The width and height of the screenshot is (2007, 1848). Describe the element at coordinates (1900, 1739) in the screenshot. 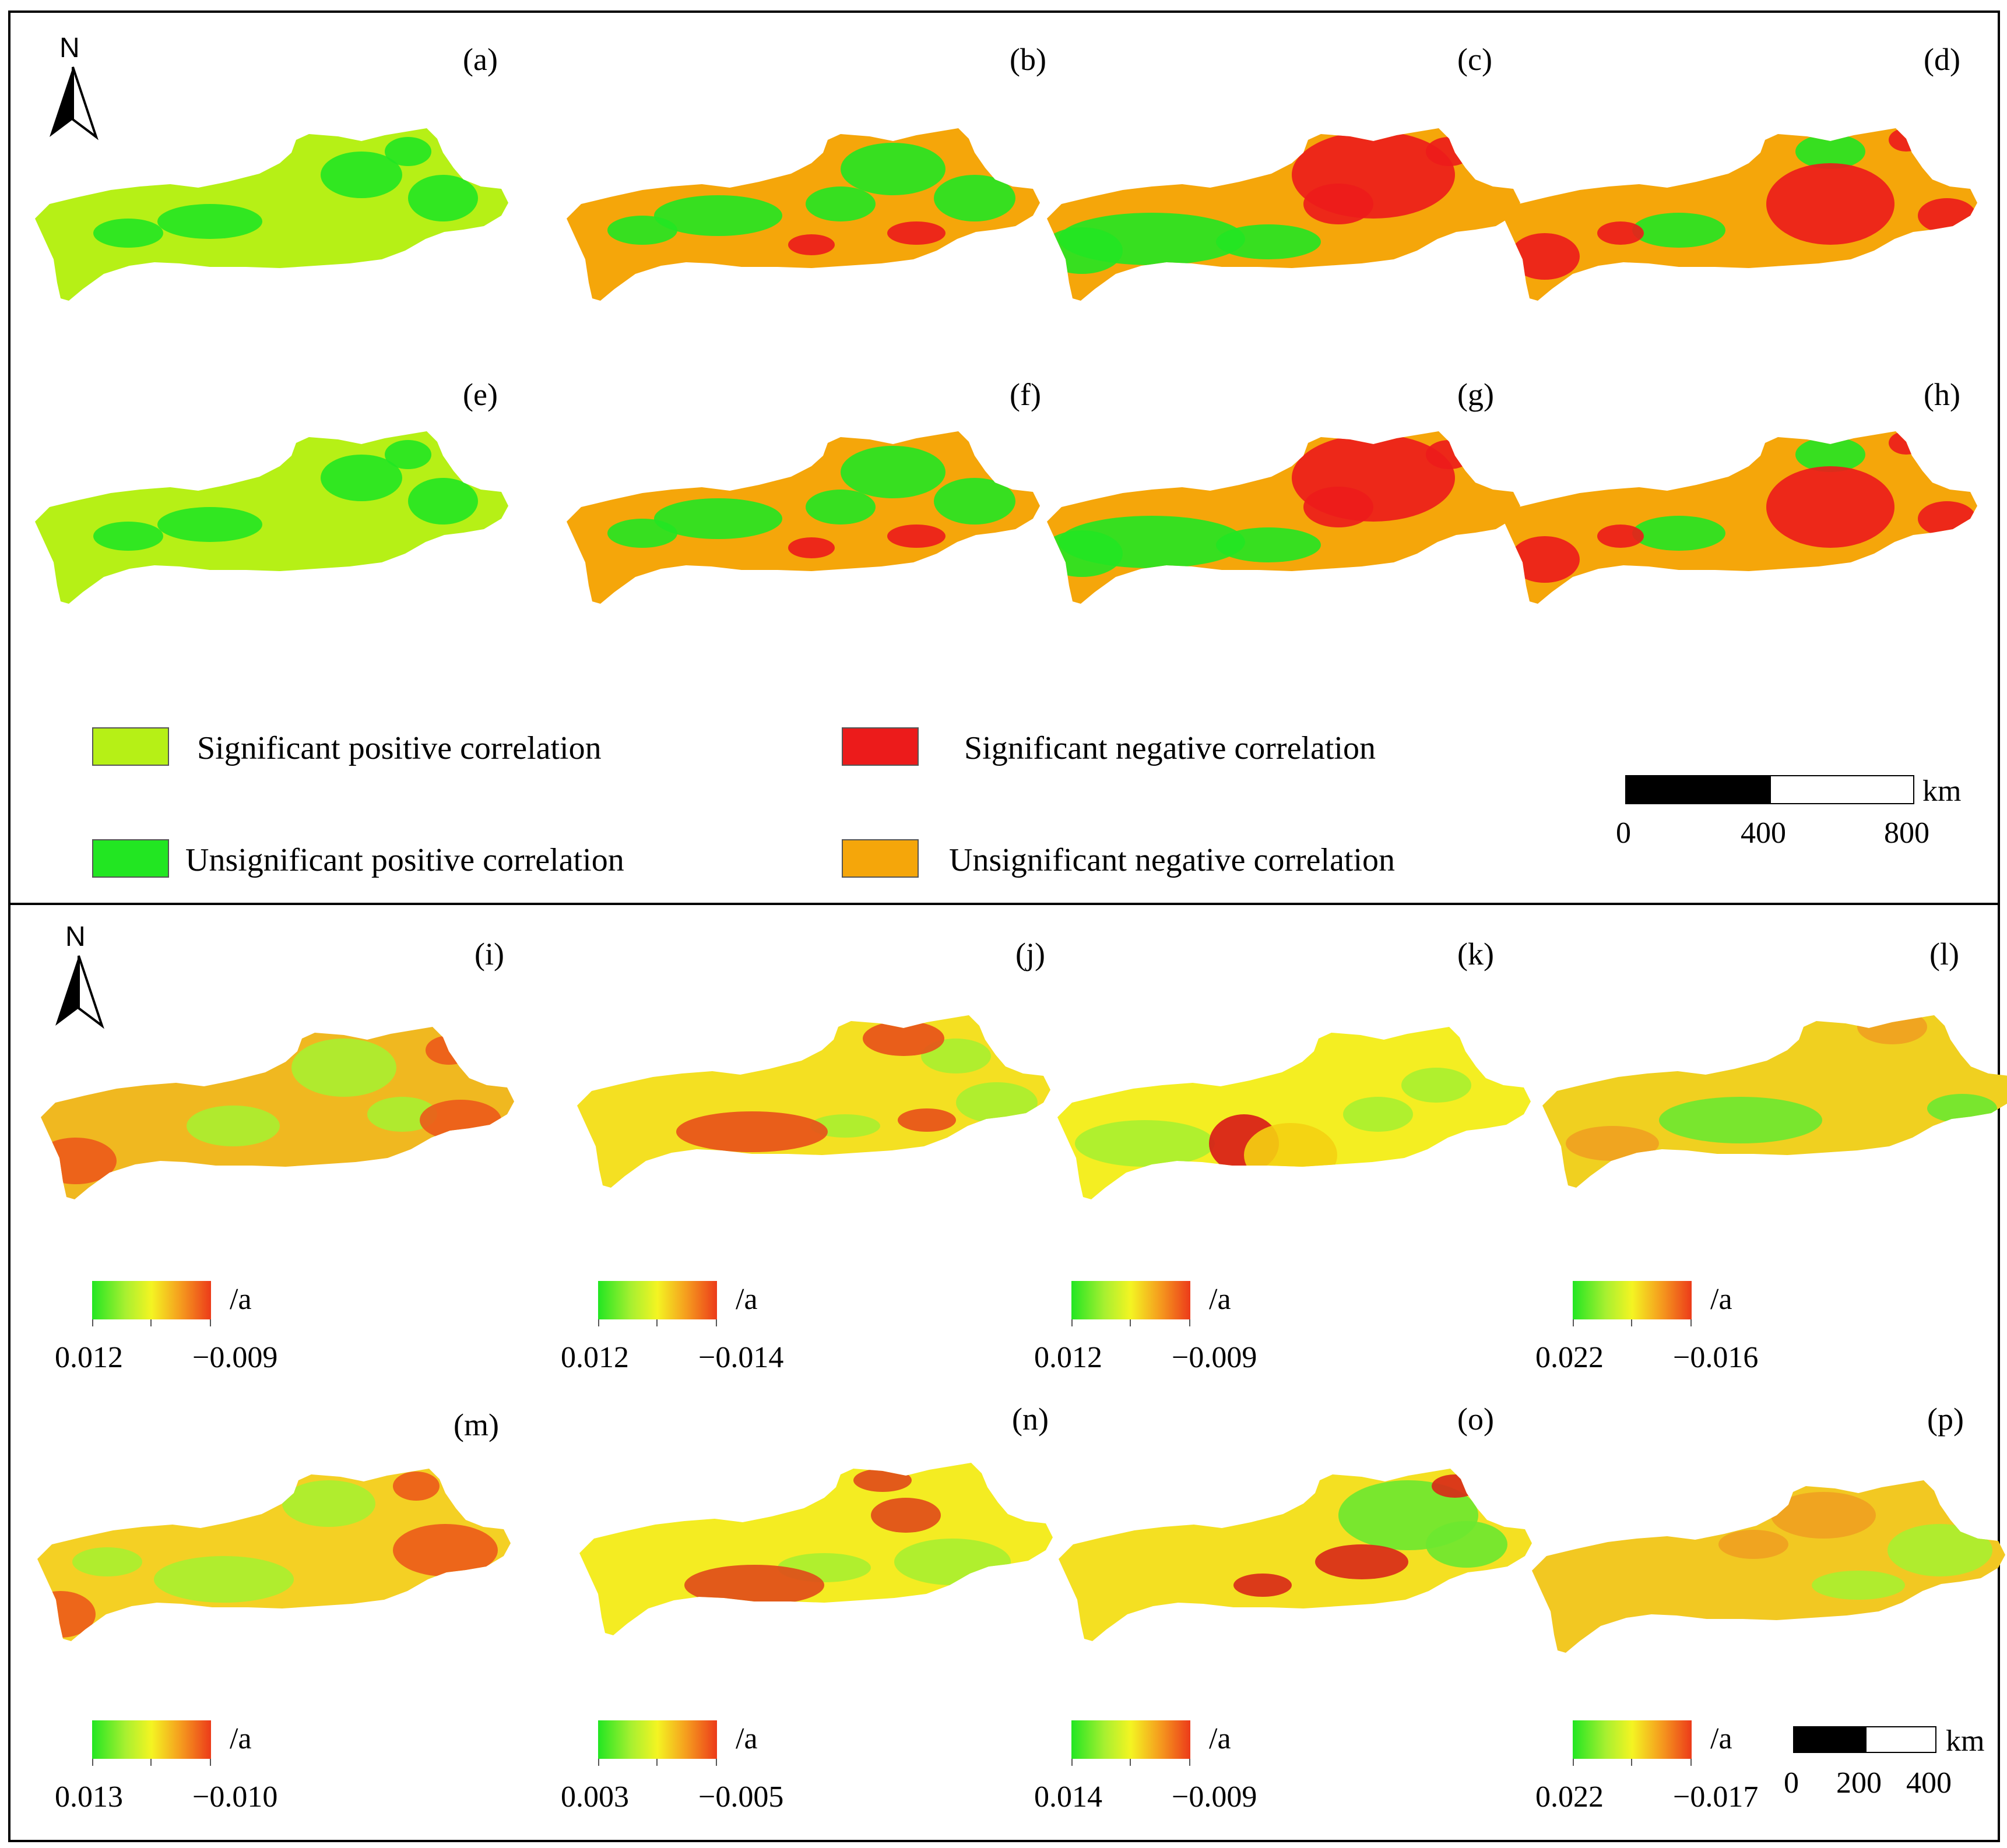

I see `scale-bar-white-segment` at that location.